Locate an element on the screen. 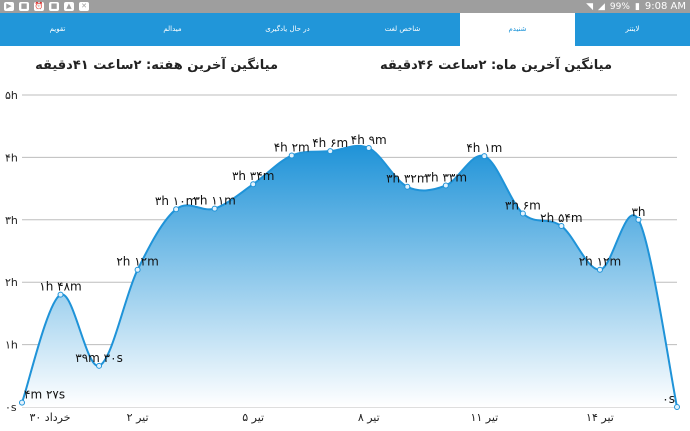  status-right: ◥ ◢ 99% ▮ 9:08 AM is located at coordinates (636, 6).